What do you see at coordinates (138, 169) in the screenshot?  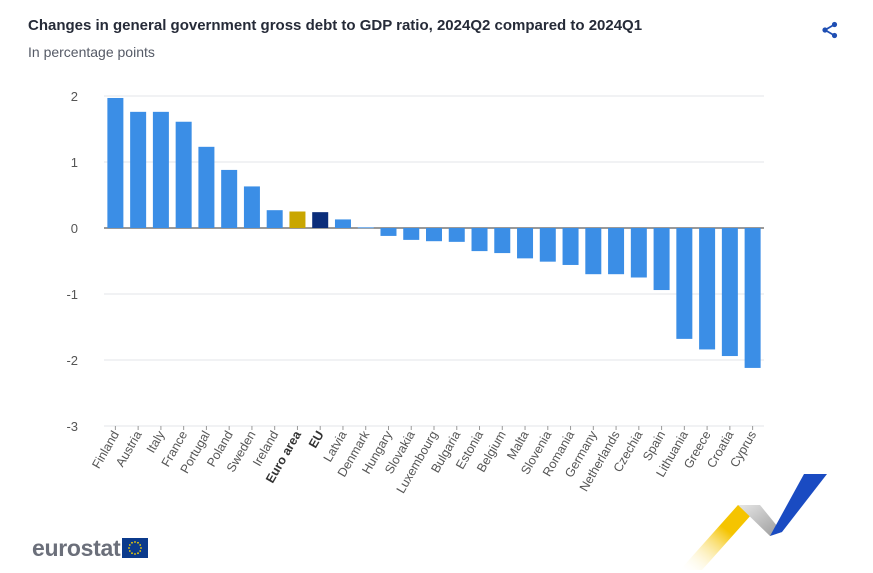 I see `bar-austria` at bounding box center [138, 169].